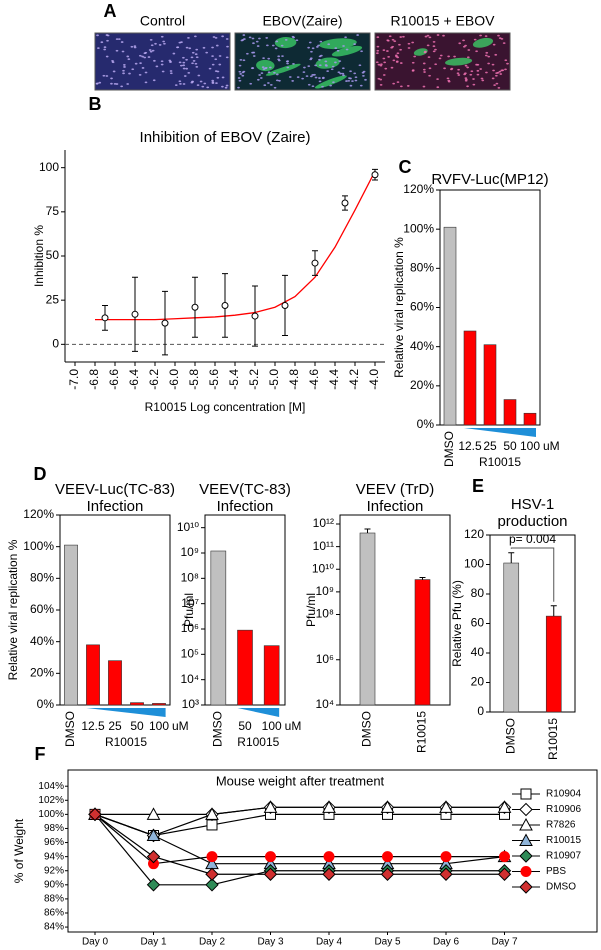 The image size is (601, 950). Describe the element at coordinates (53, 299) in the screenshot. I see `y-tick-label: 25` at that location.